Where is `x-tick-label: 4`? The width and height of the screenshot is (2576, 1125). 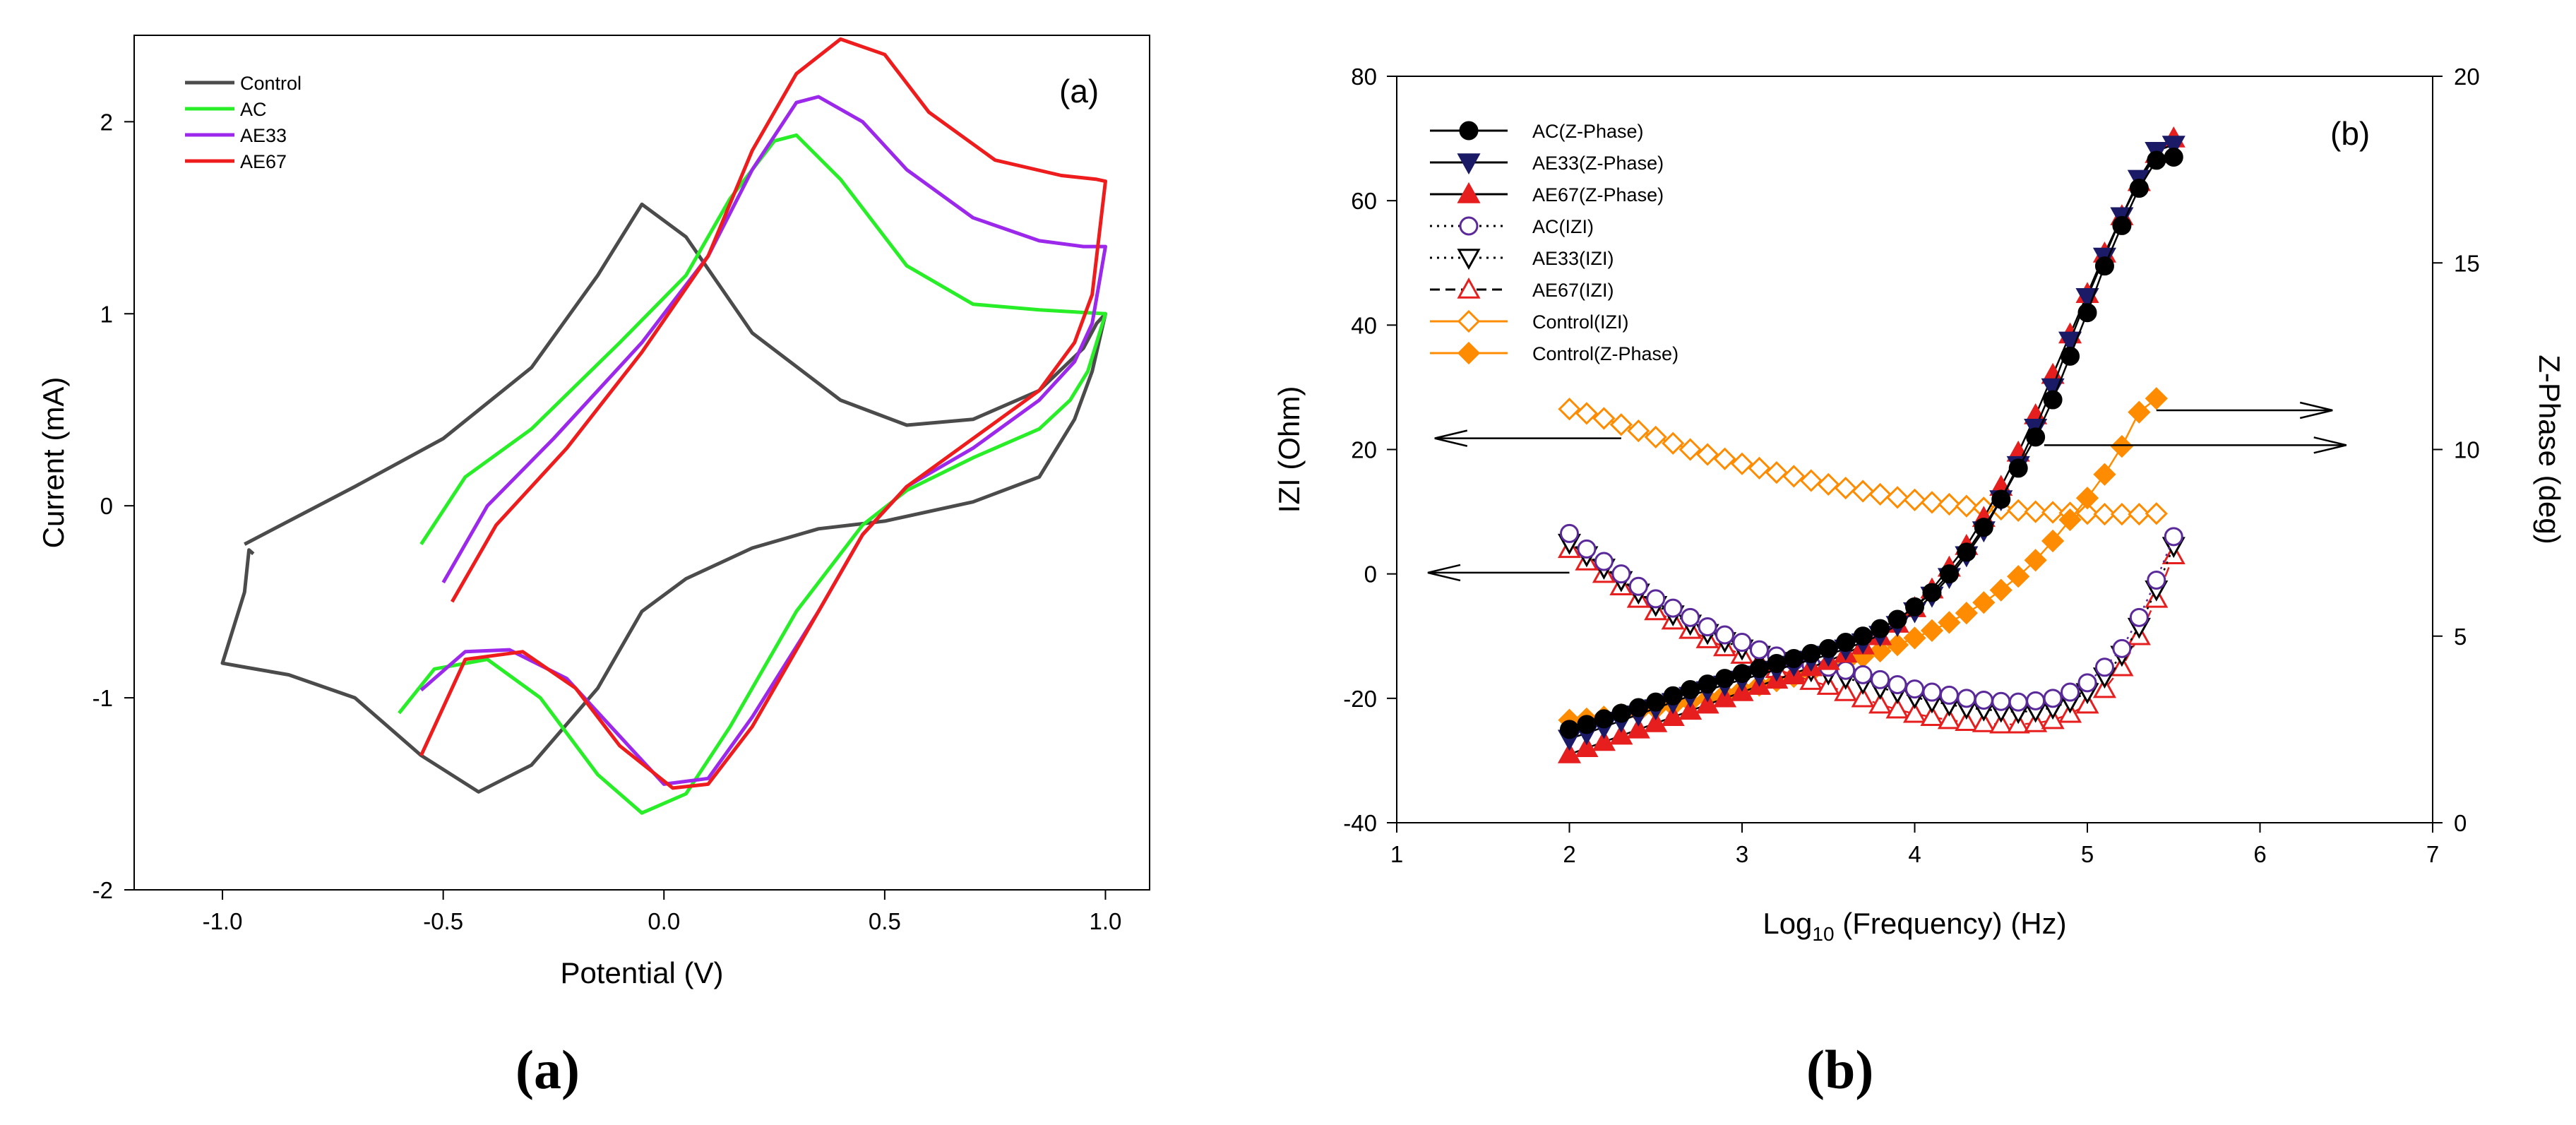
x-tick-label: 4 is located at coordinates (1914, 854).